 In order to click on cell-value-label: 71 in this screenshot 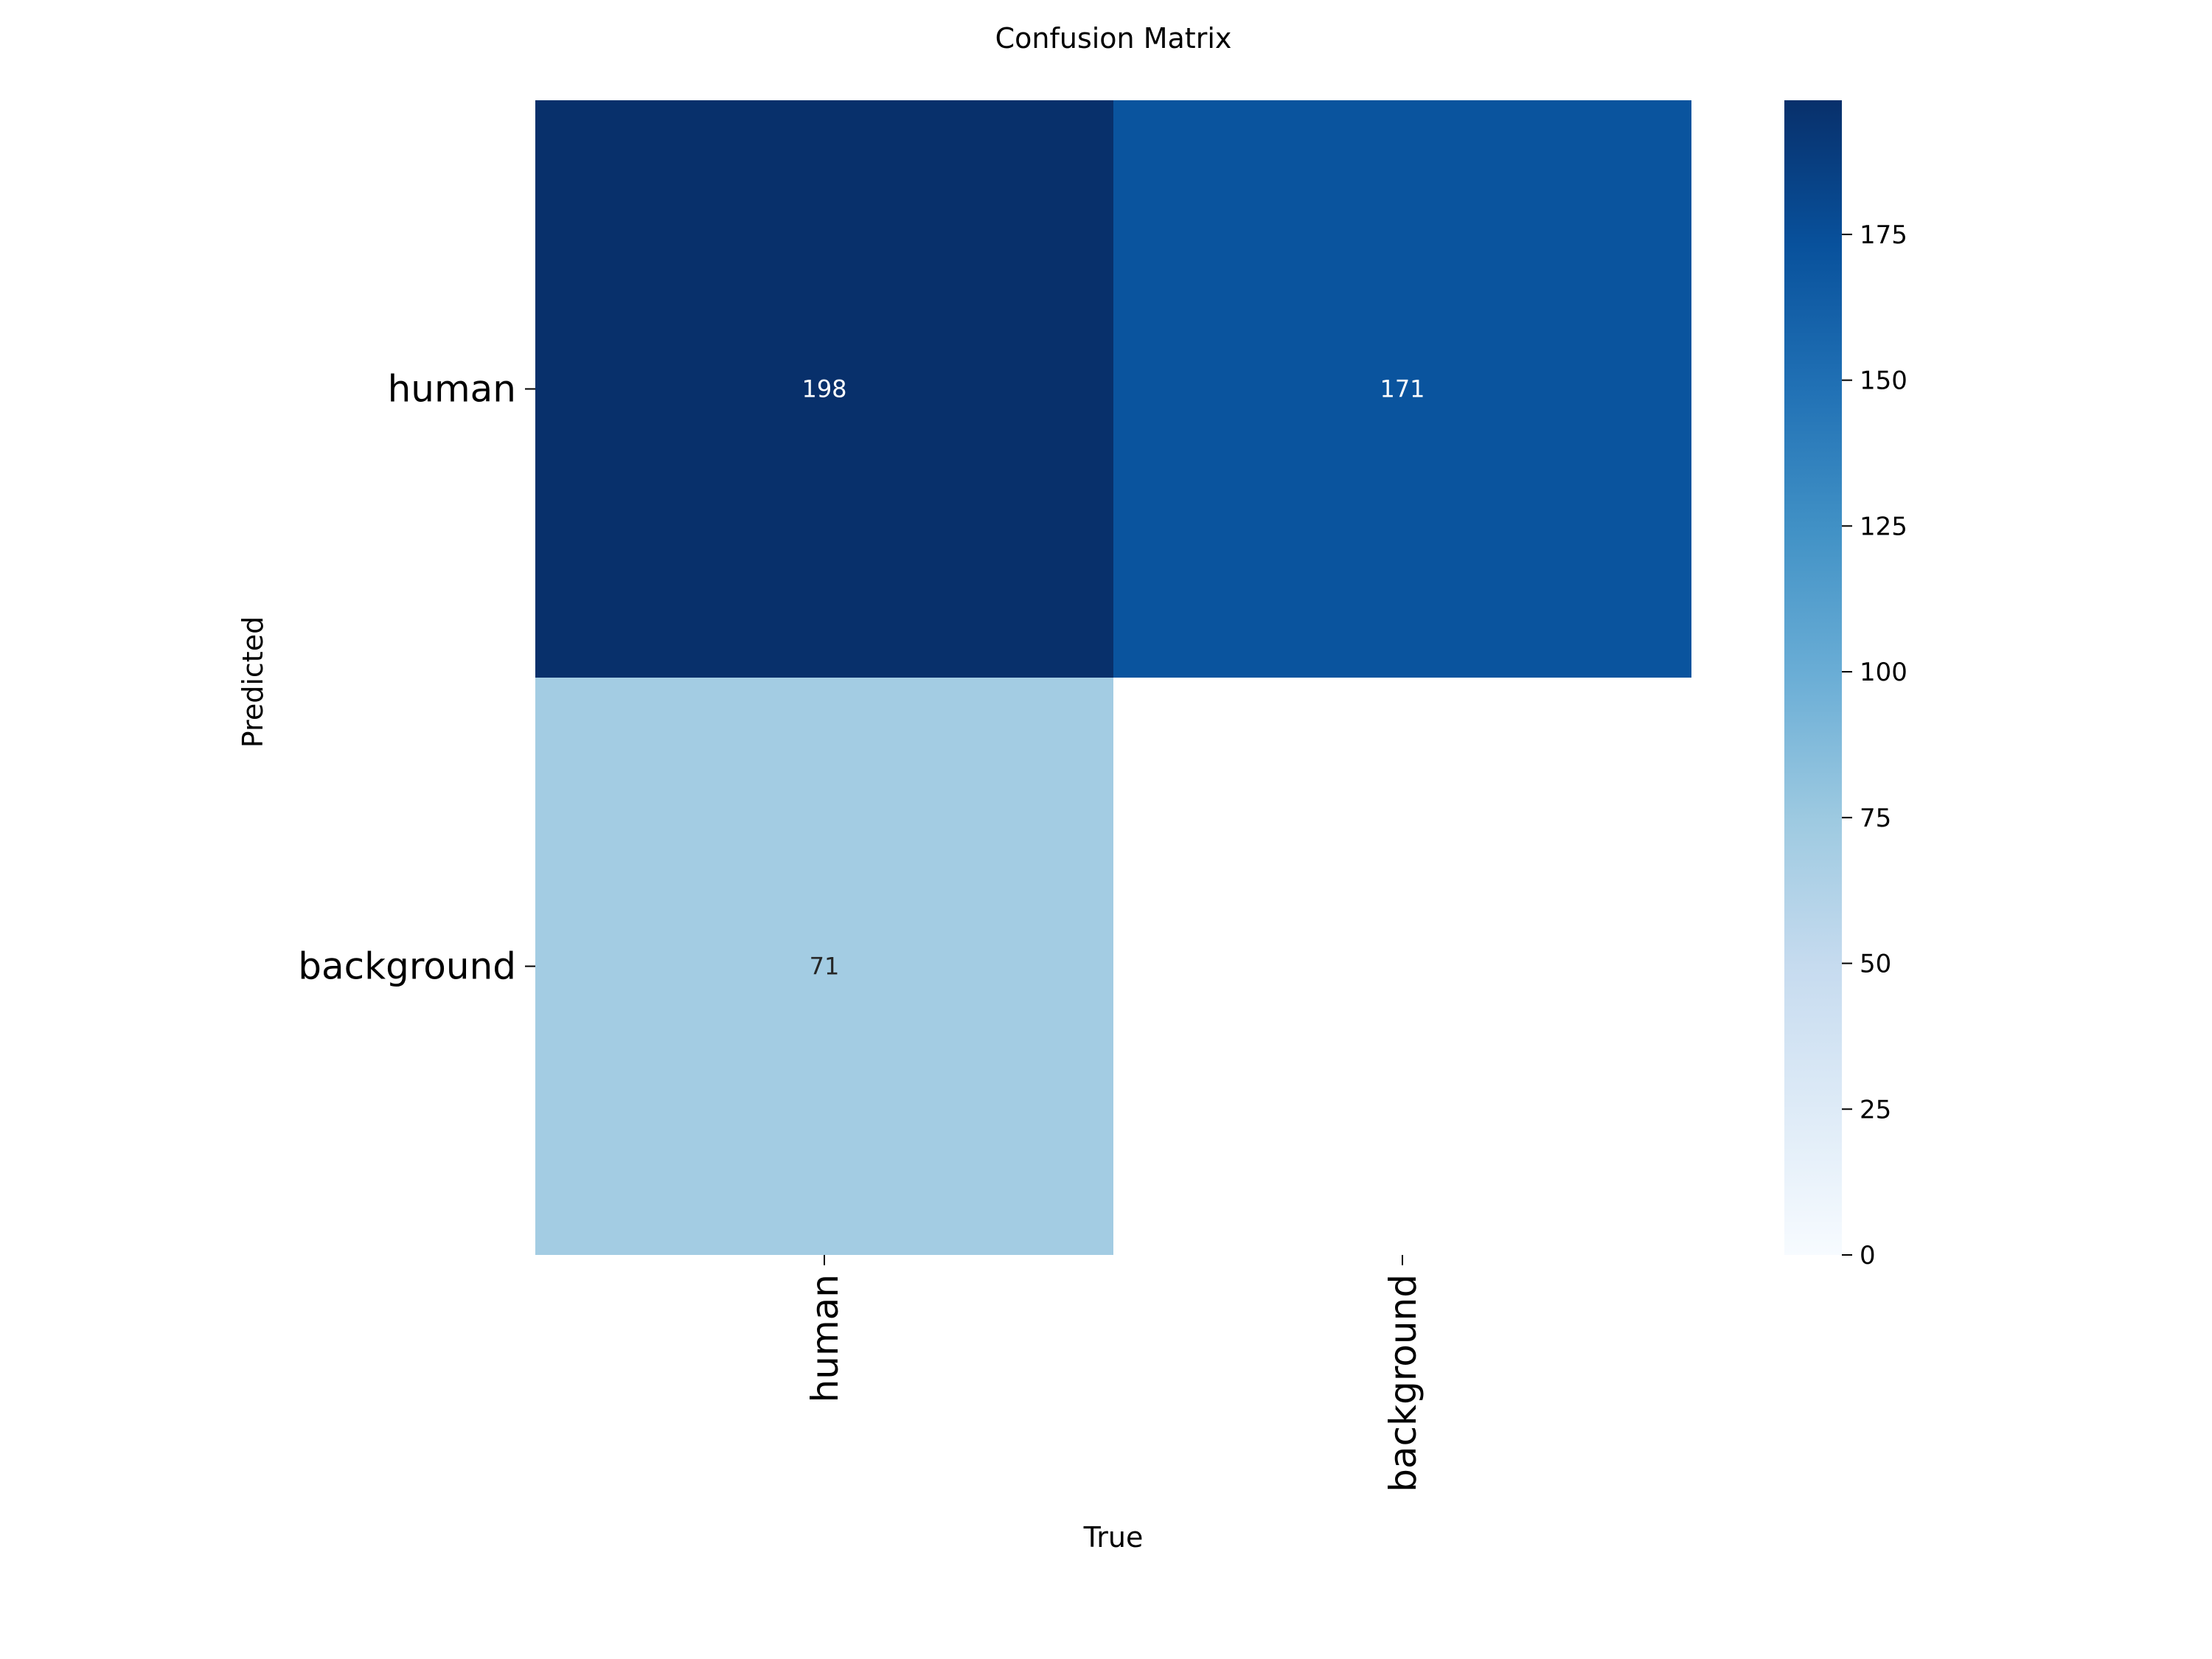, I will do `click(825, 967)`.